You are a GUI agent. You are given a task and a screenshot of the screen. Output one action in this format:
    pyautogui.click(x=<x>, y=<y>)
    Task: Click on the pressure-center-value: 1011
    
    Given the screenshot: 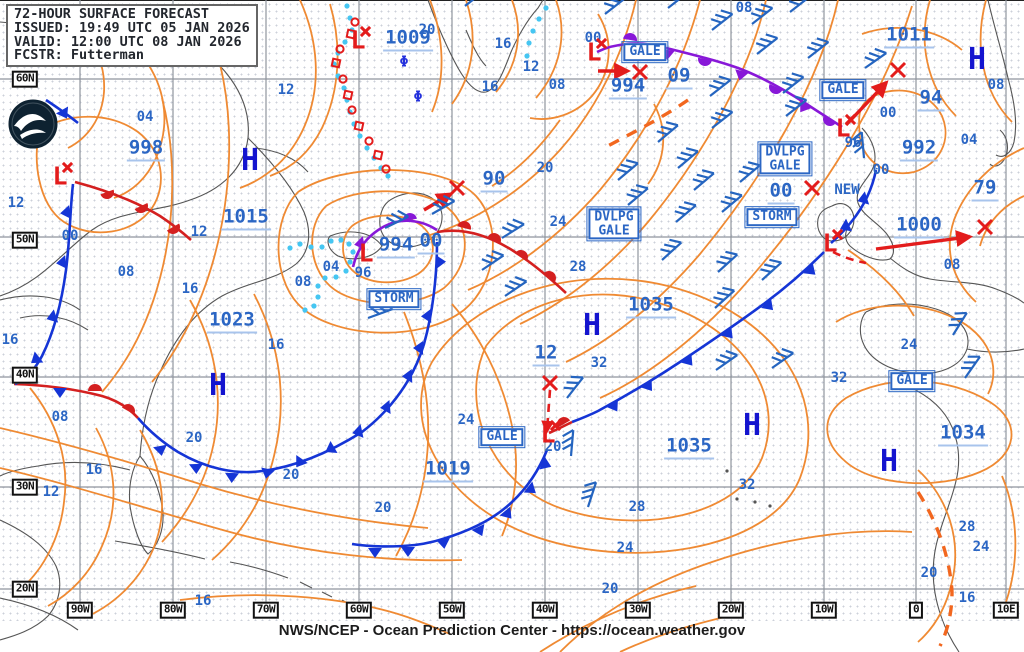 What is the action you would take?
    pyautogui.click(x=909, y=37)
    